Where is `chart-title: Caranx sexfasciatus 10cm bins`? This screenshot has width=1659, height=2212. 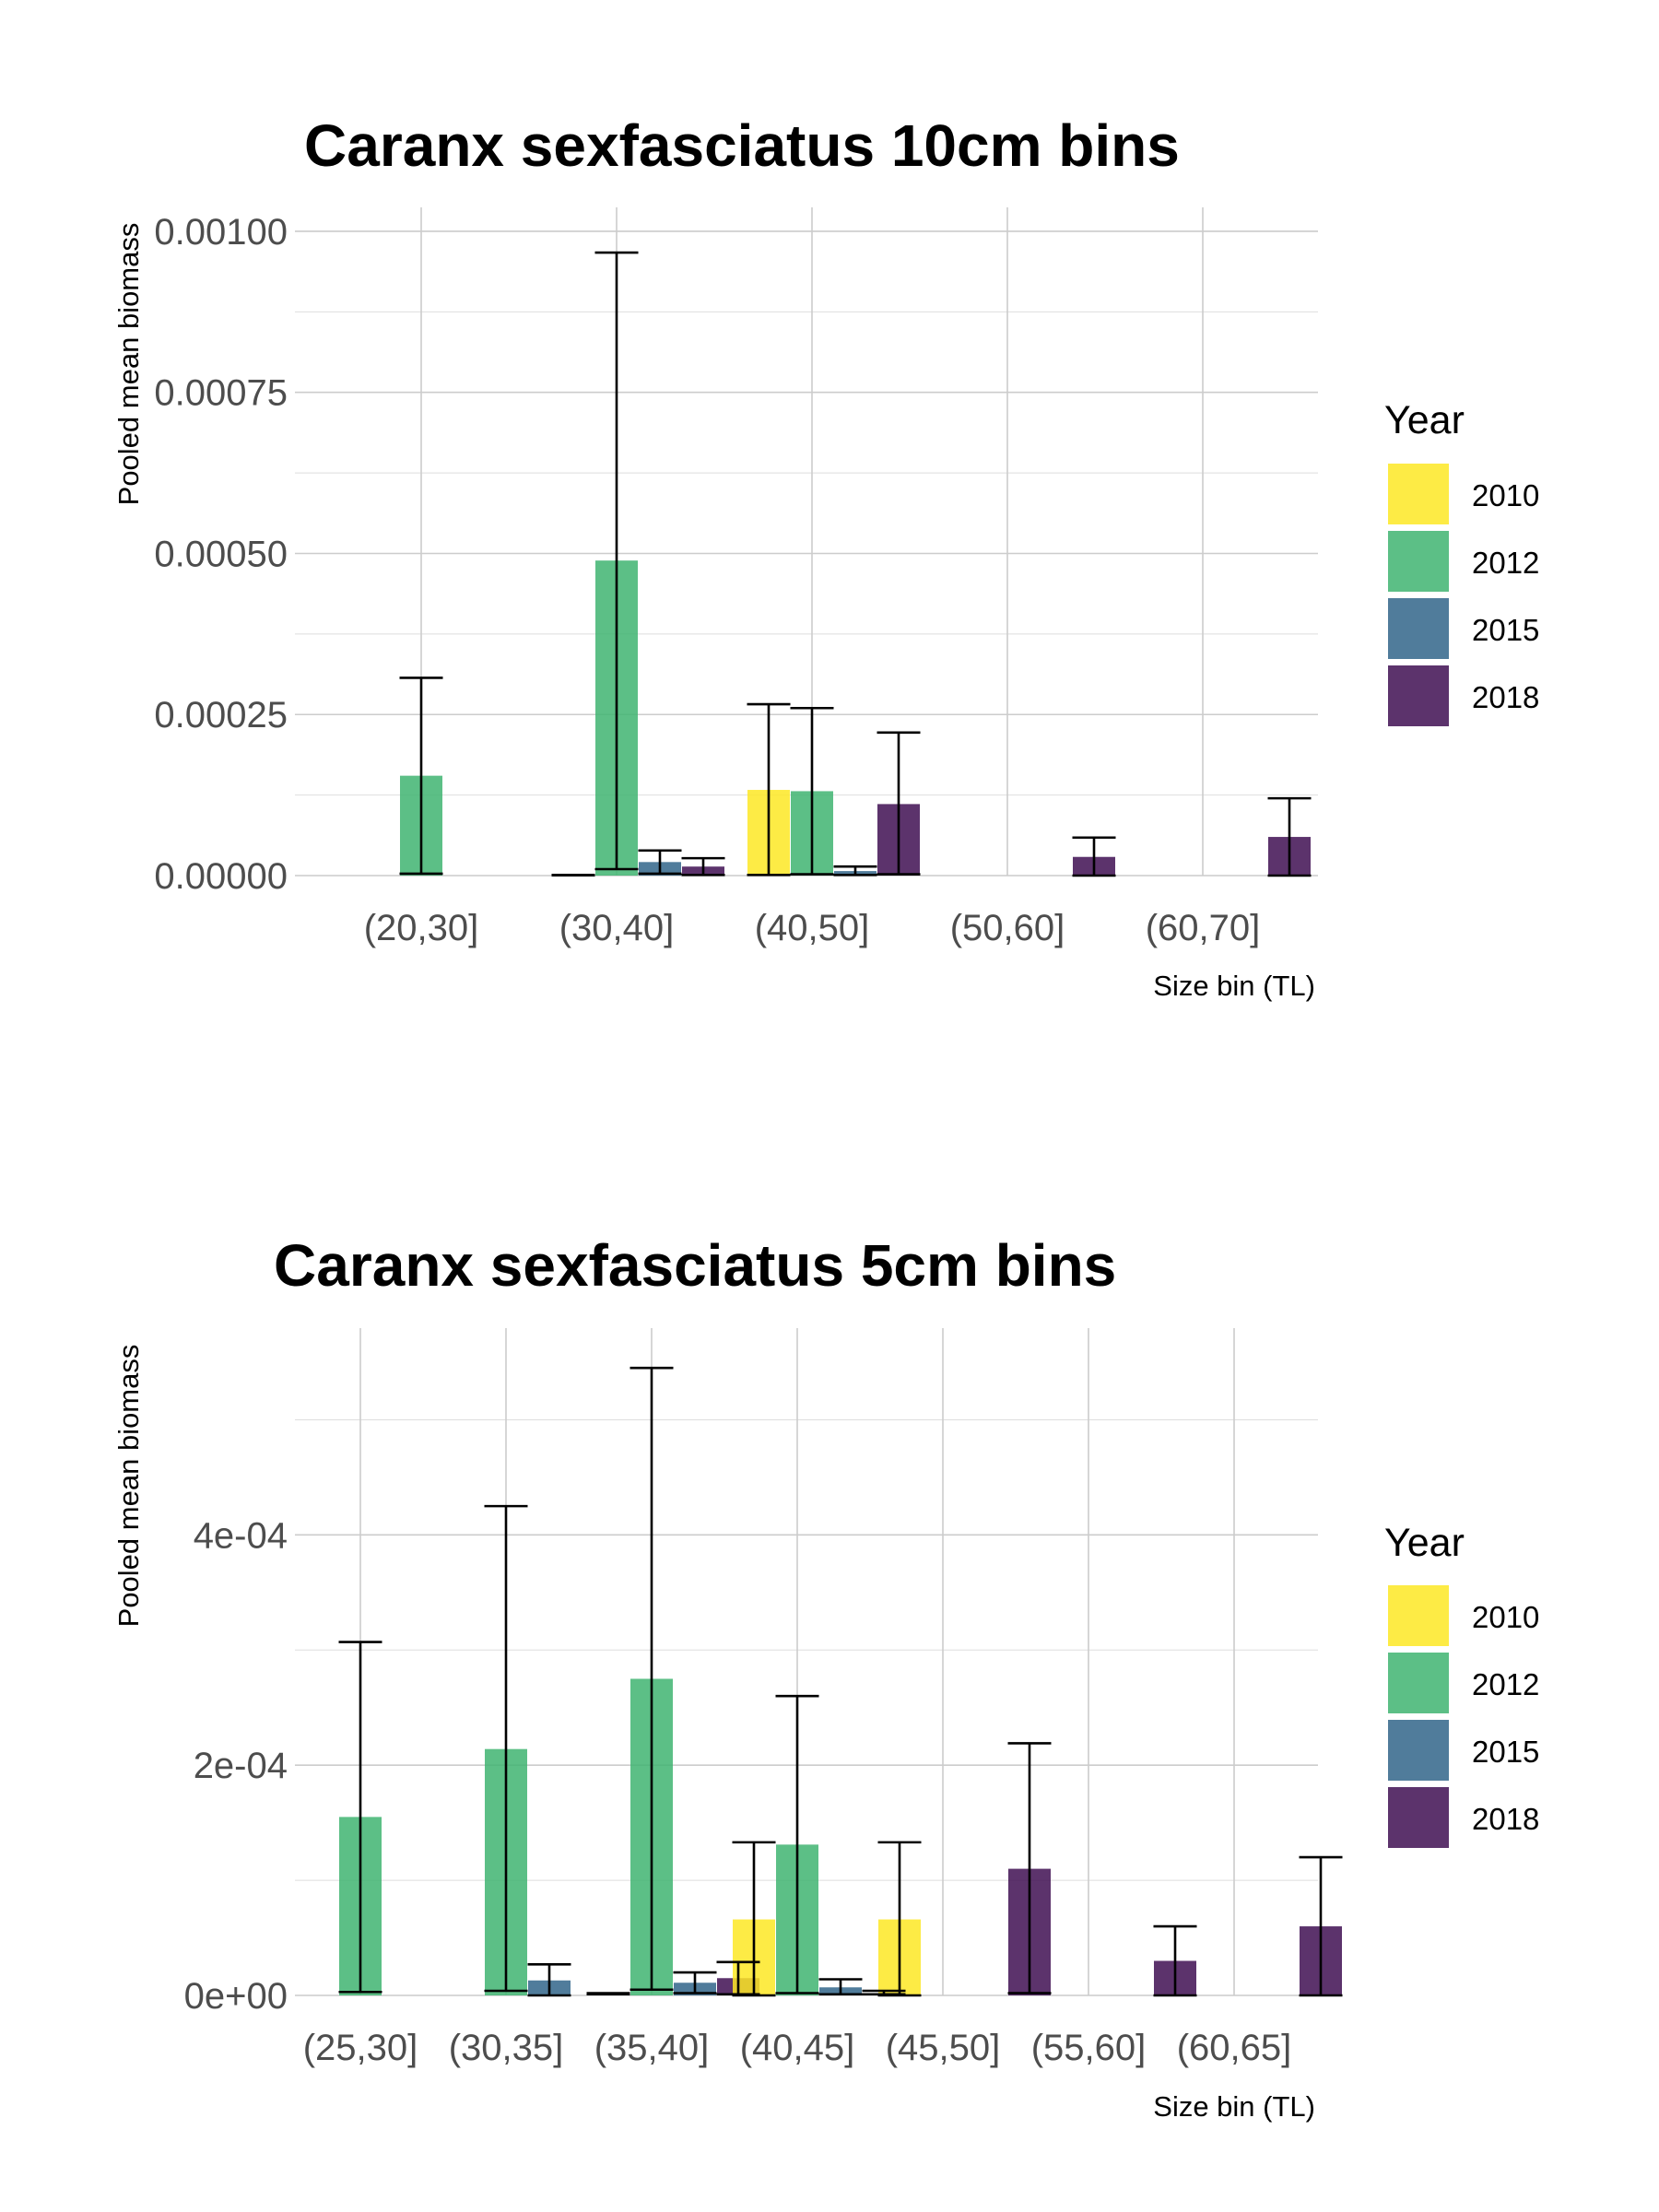
chart-title: Caranx sexfasciatus 10cm bins is located at coordinates (742, 145).